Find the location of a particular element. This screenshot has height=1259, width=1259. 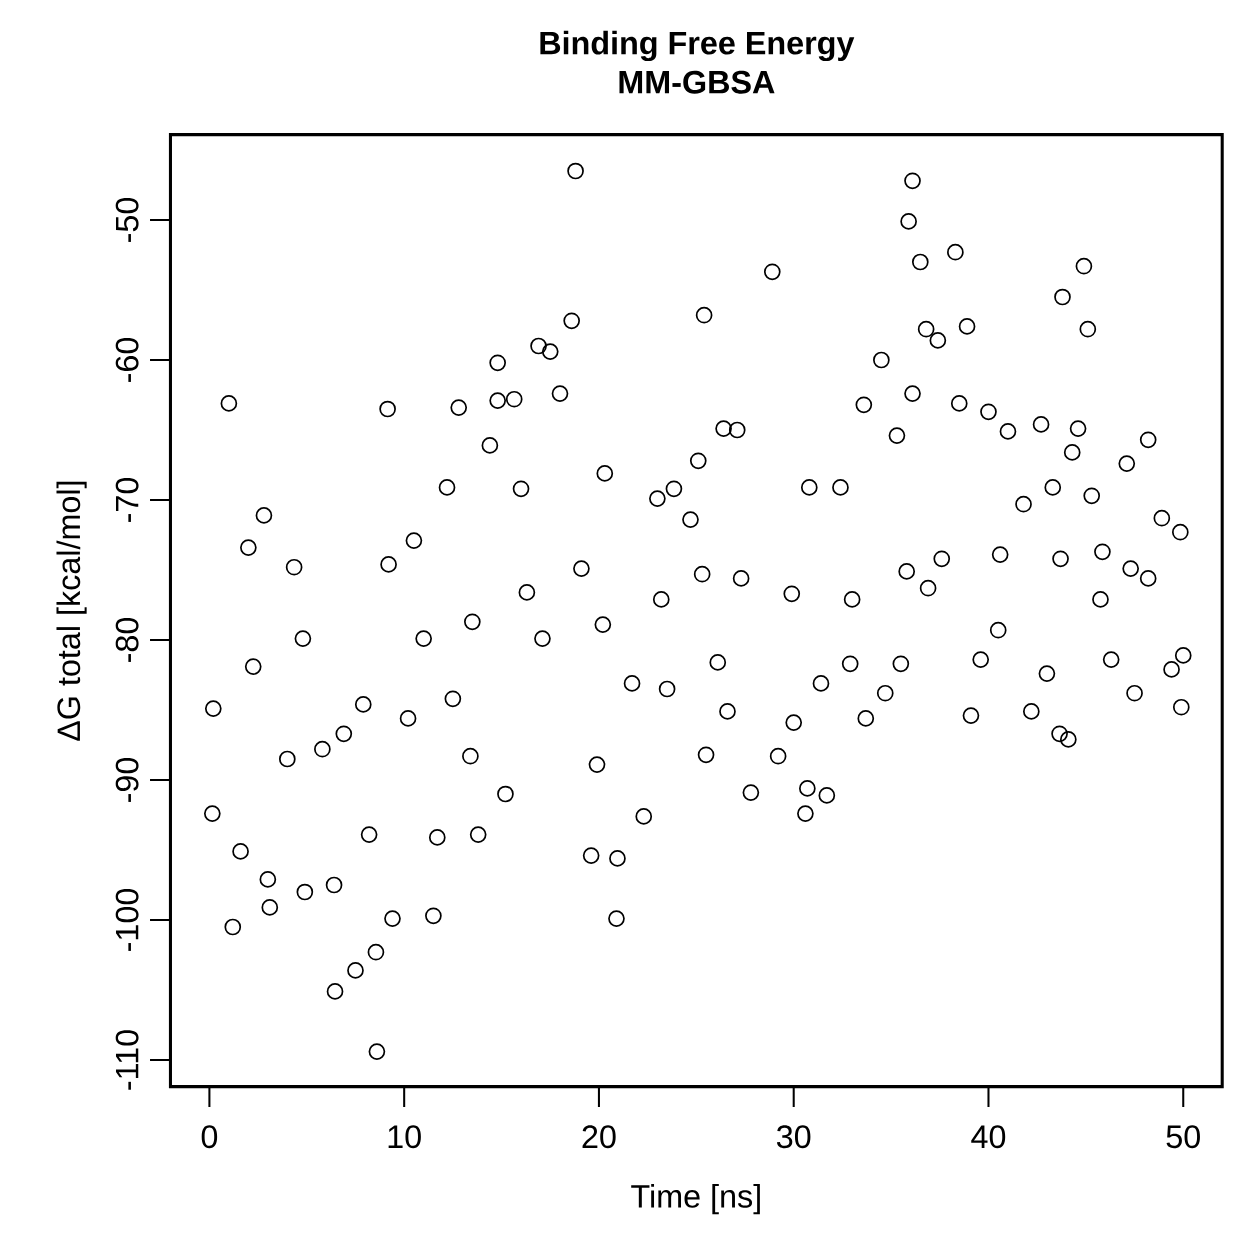

y-tick-label: -100 is located at coordinates (127, 919).